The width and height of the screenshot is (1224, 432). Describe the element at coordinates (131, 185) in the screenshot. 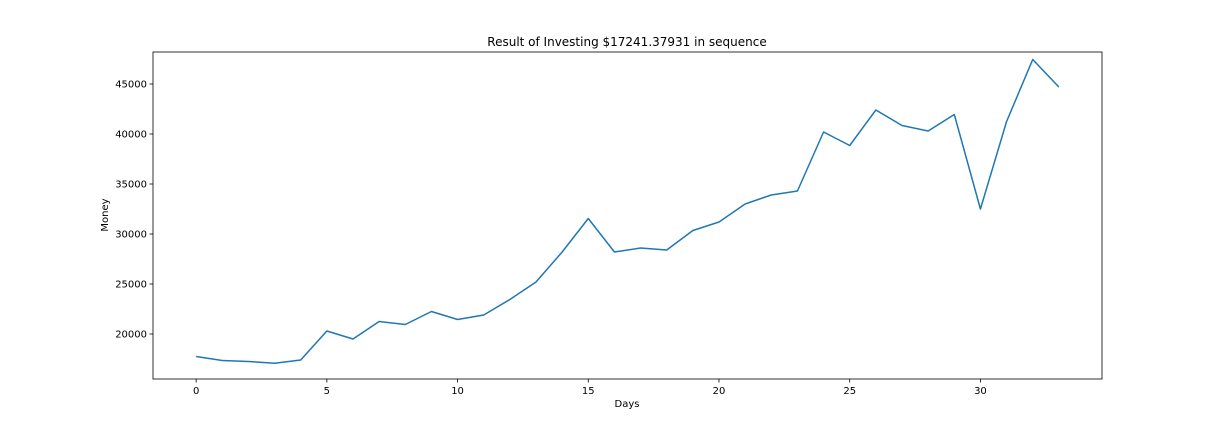

I see `y-tick-label: 35000` at that location.